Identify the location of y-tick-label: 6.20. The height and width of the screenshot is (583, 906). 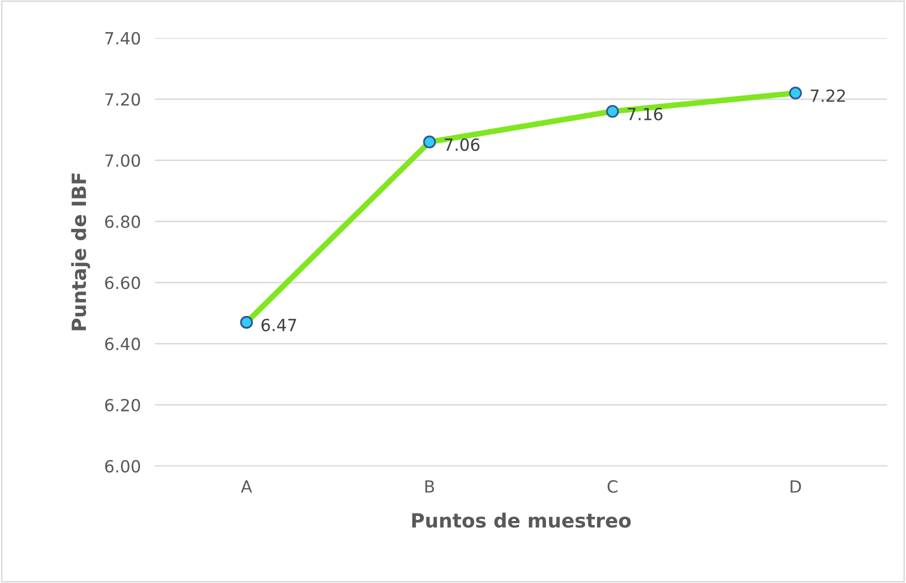
(122, 405).